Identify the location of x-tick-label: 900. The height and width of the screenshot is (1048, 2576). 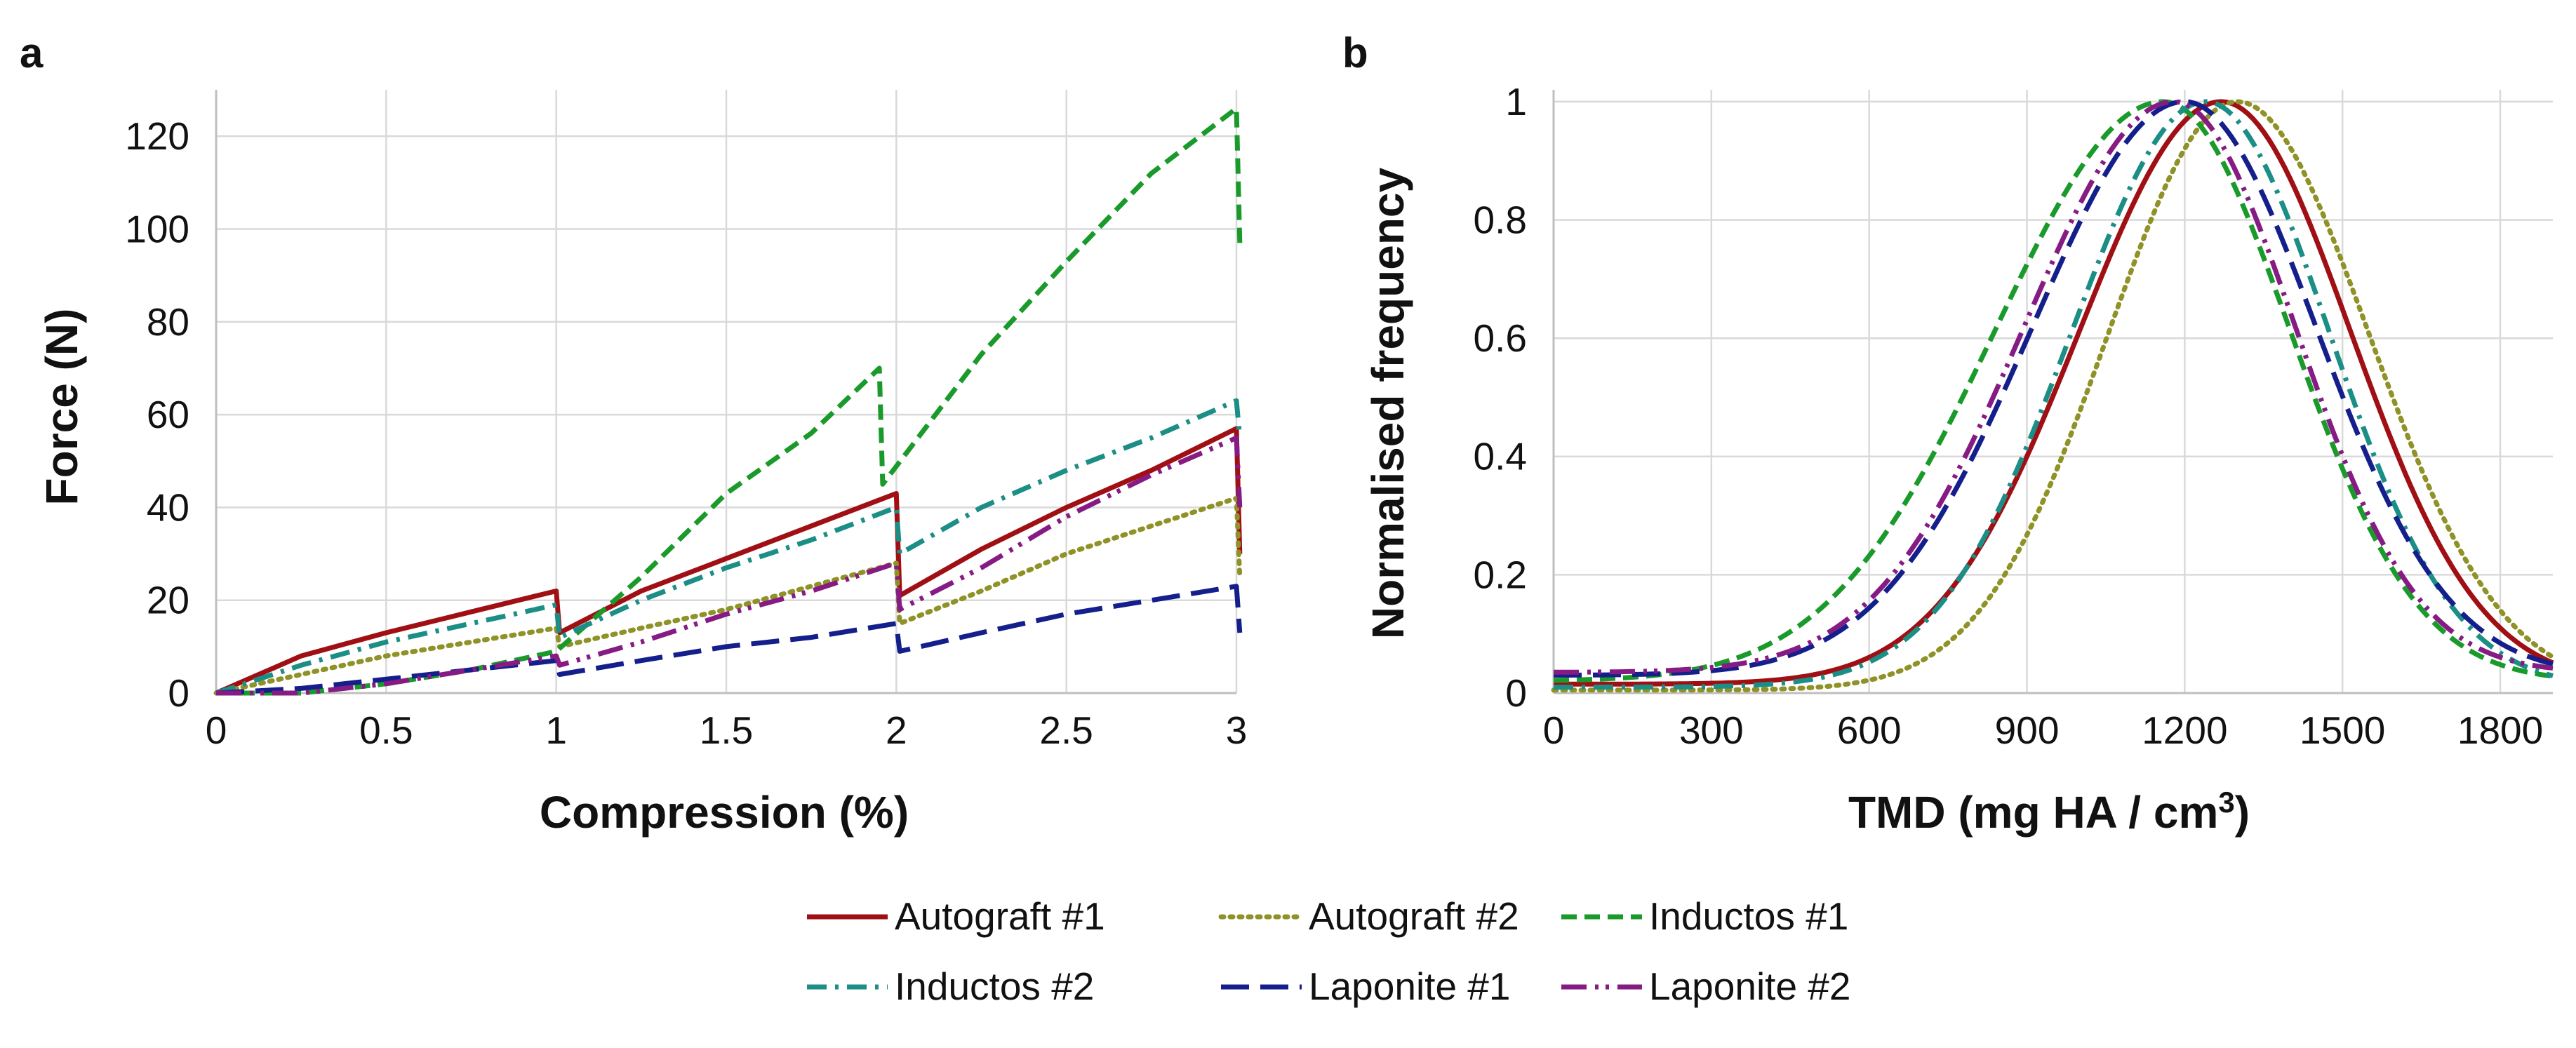
(2027, 730).